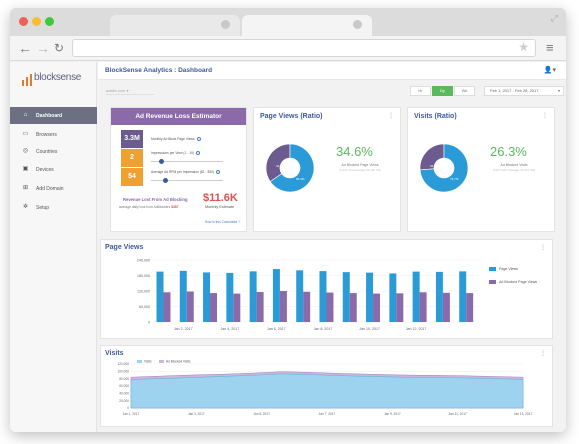 The height and width of the screenshot is (444, 579). I want to click on x-tick-label: Jan 3, 2017, so click(196, 414).